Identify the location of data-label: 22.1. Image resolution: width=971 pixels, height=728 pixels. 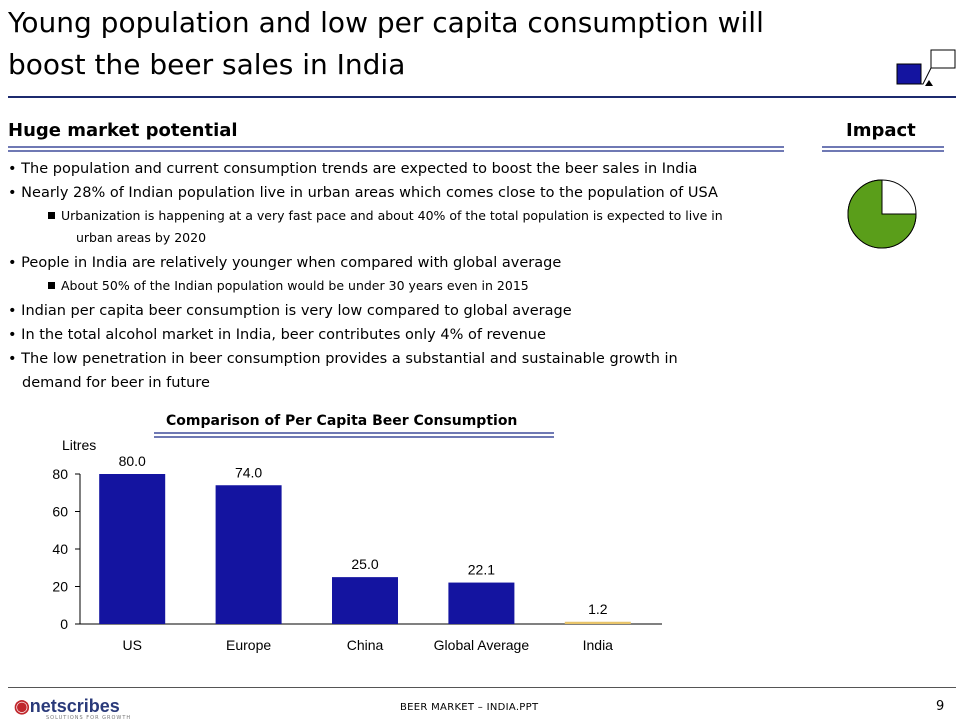
(481, 570).